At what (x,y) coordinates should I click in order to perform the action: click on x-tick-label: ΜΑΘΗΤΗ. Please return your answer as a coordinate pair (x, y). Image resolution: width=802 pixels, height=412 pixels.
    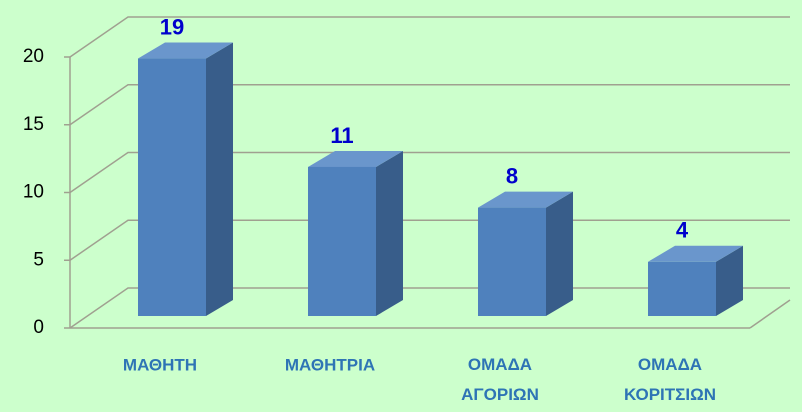
    Looking at the image, I should click on (160, 364).